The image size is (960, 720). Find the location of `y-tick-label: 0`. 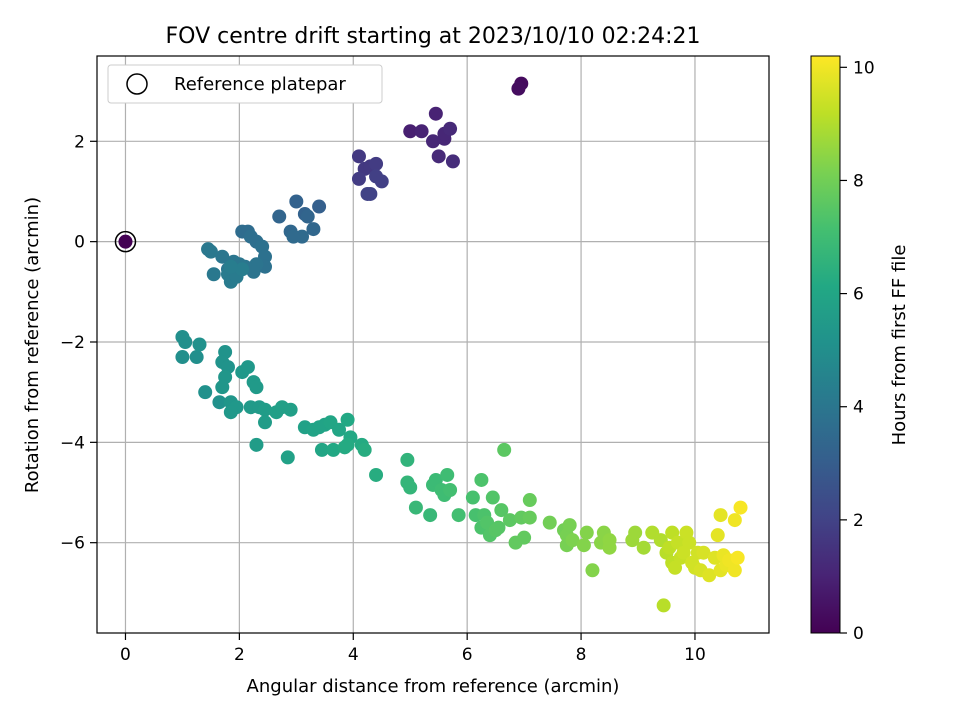

y-tick-label: 0 is located at coordinates (79, 243).